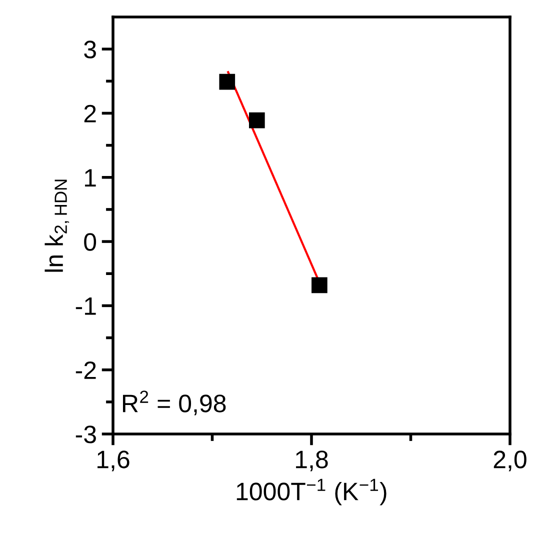 This screenshot has width=534, height=533. Describe the element at coordinates (90, 242) in the screenshot. I see `y-tick-label: 0` at that location.